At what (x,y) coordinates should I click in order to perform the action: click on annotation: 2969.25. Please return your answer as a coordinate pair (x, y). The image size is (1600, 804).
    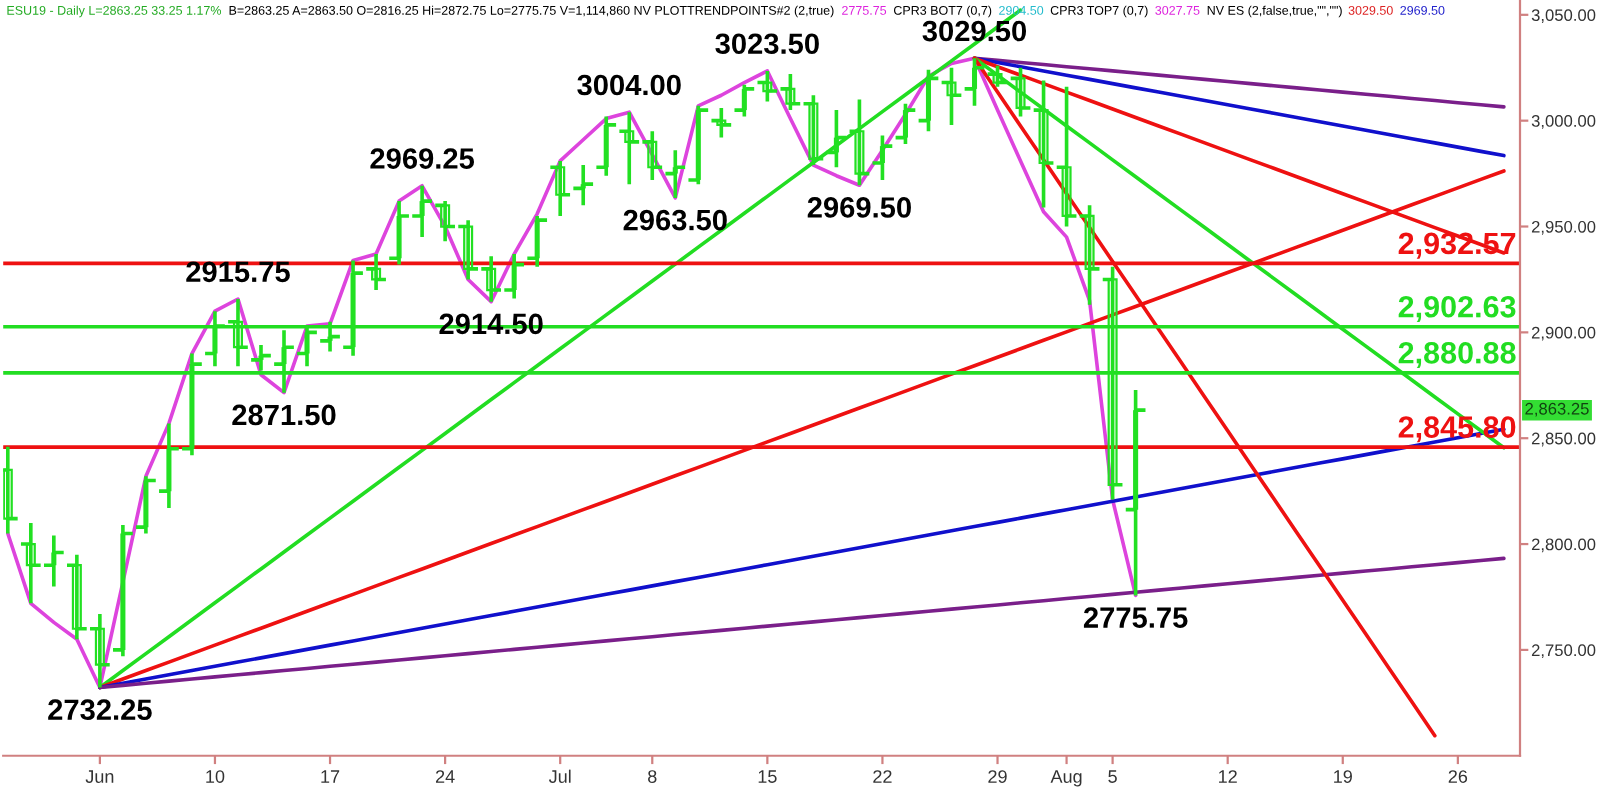
    Looking at the image, I should click on (422, 158).